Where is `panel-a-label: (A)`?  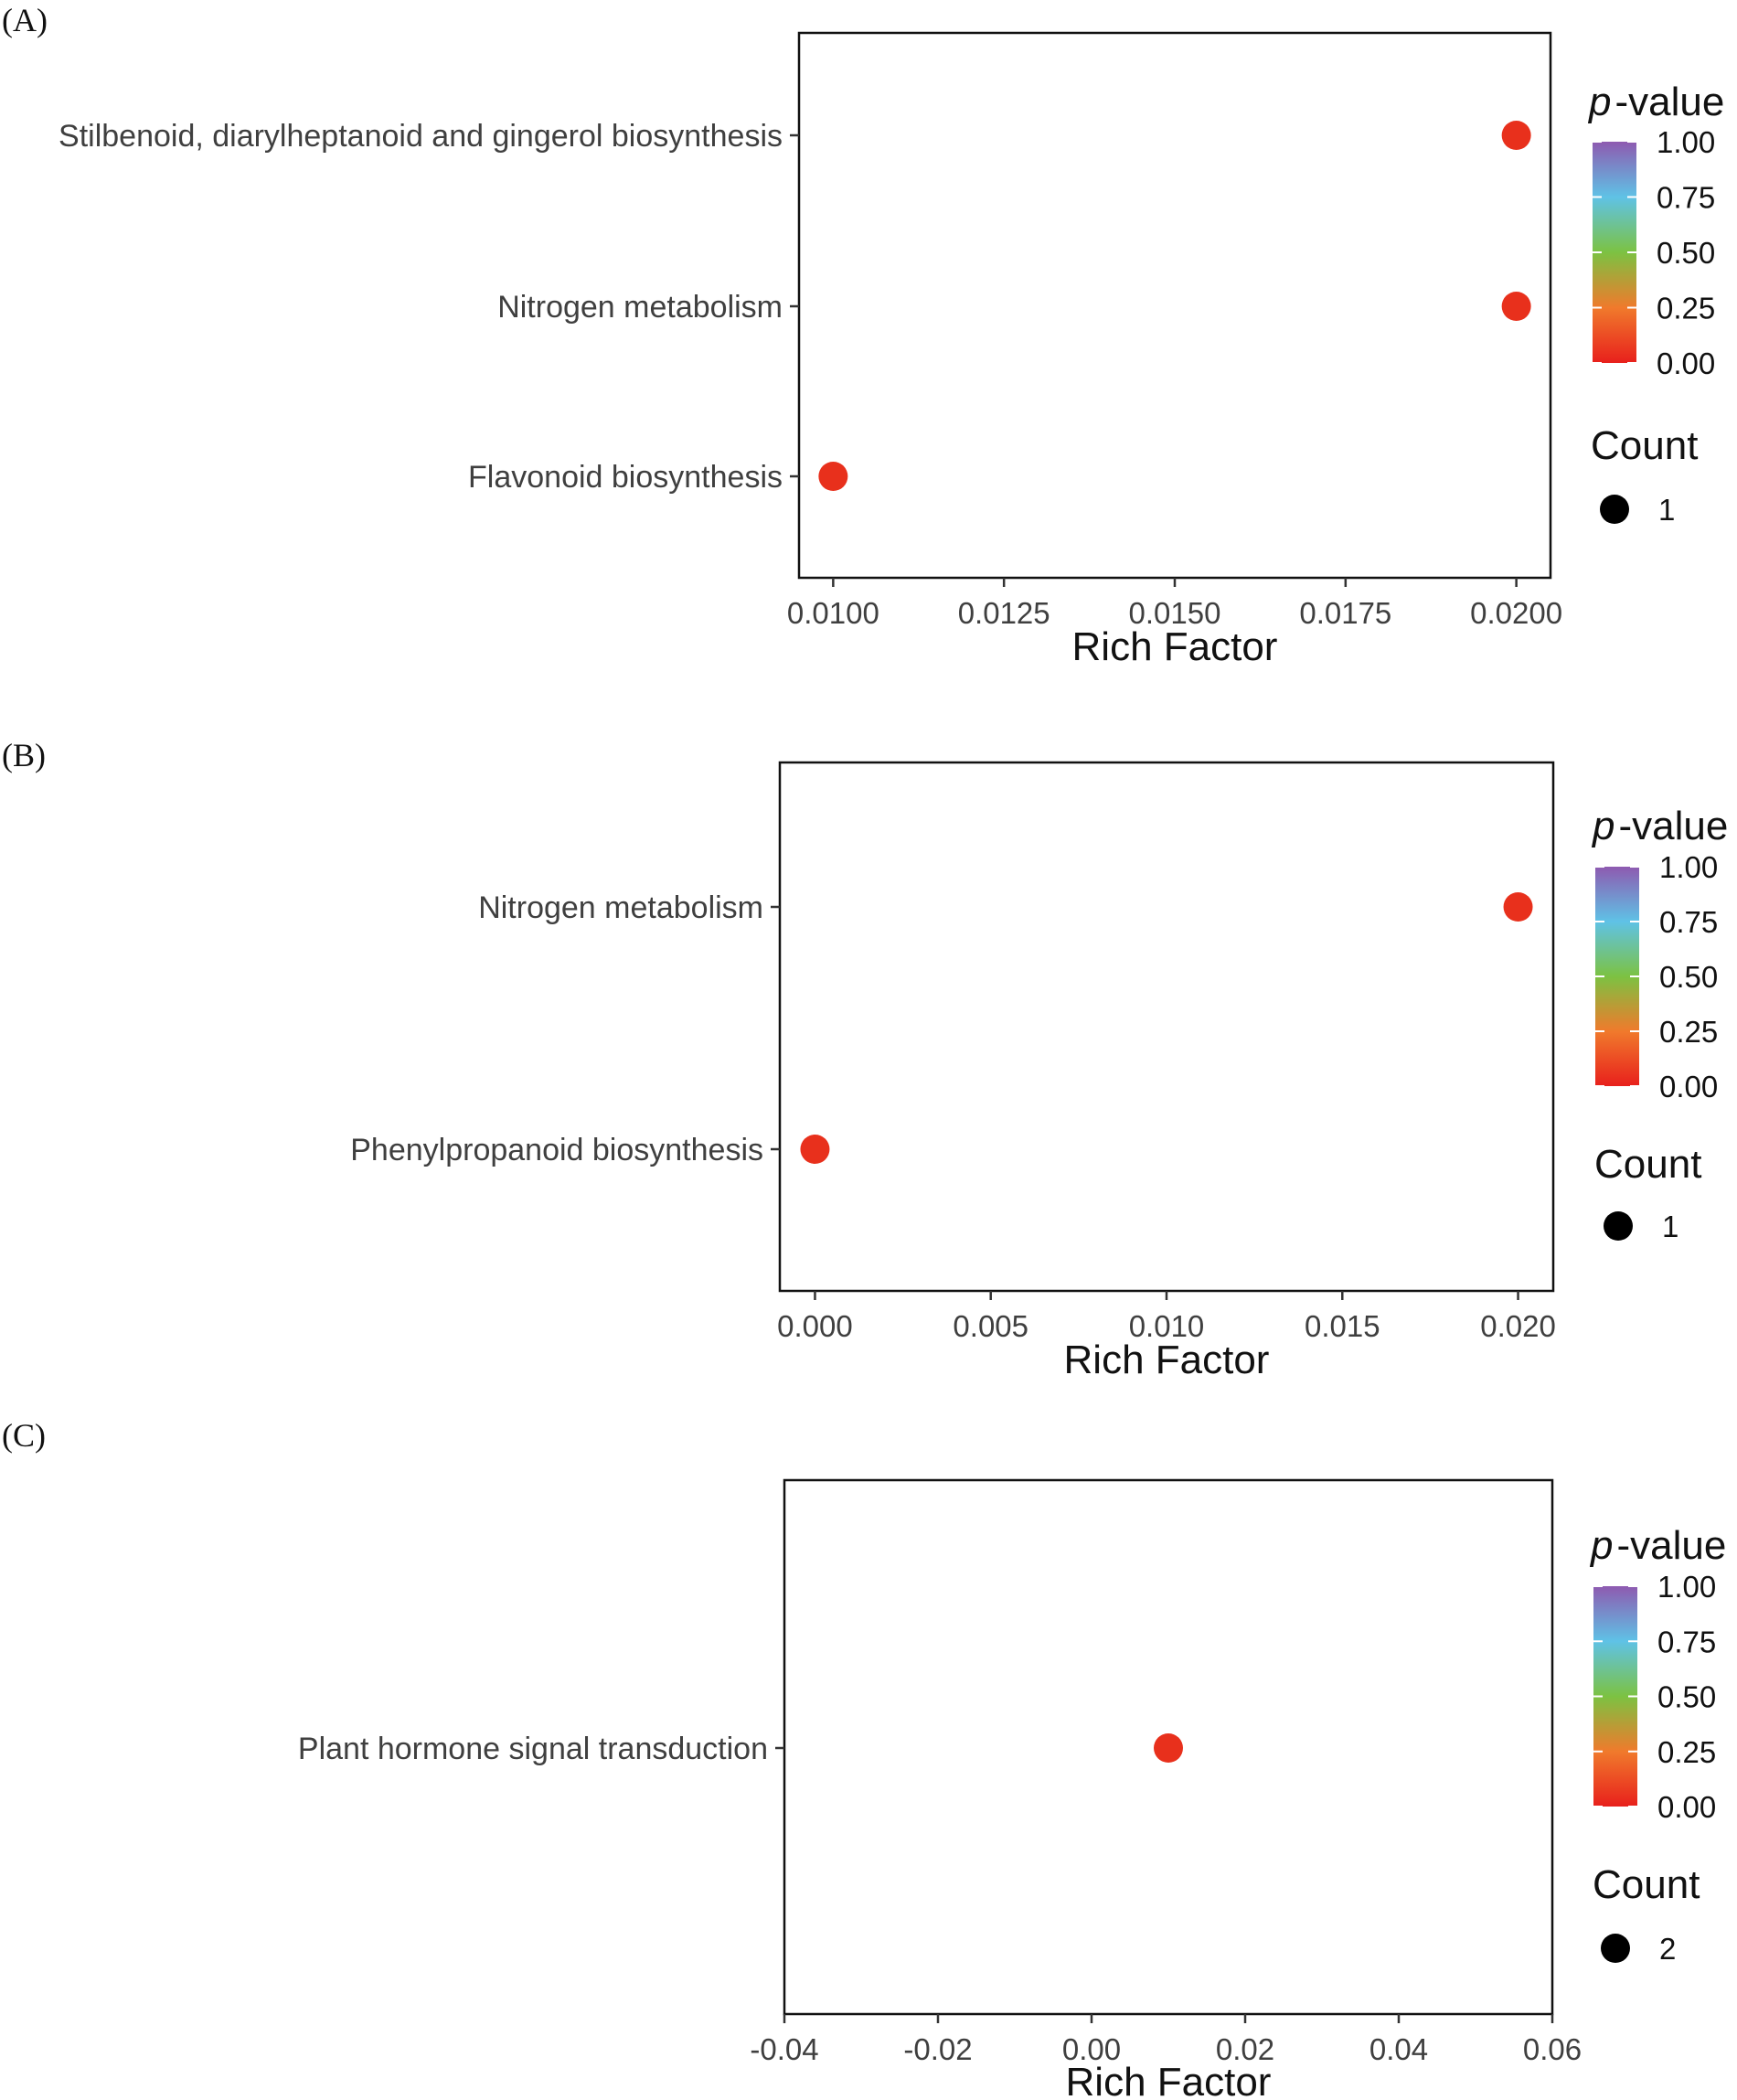 panel-a-label: (A) is located at coordinates (25, 20).